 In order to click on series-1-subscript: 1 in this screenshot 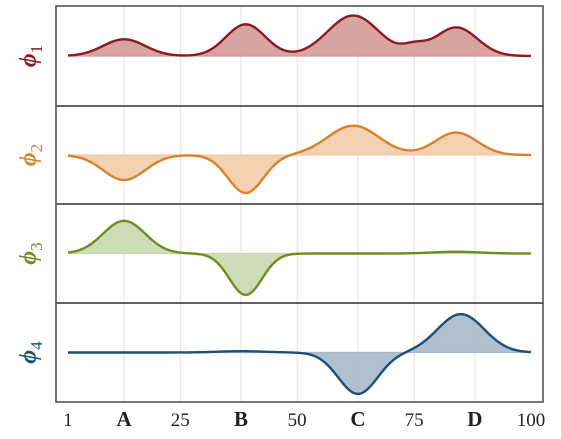, I will do `click(36, 49)`.